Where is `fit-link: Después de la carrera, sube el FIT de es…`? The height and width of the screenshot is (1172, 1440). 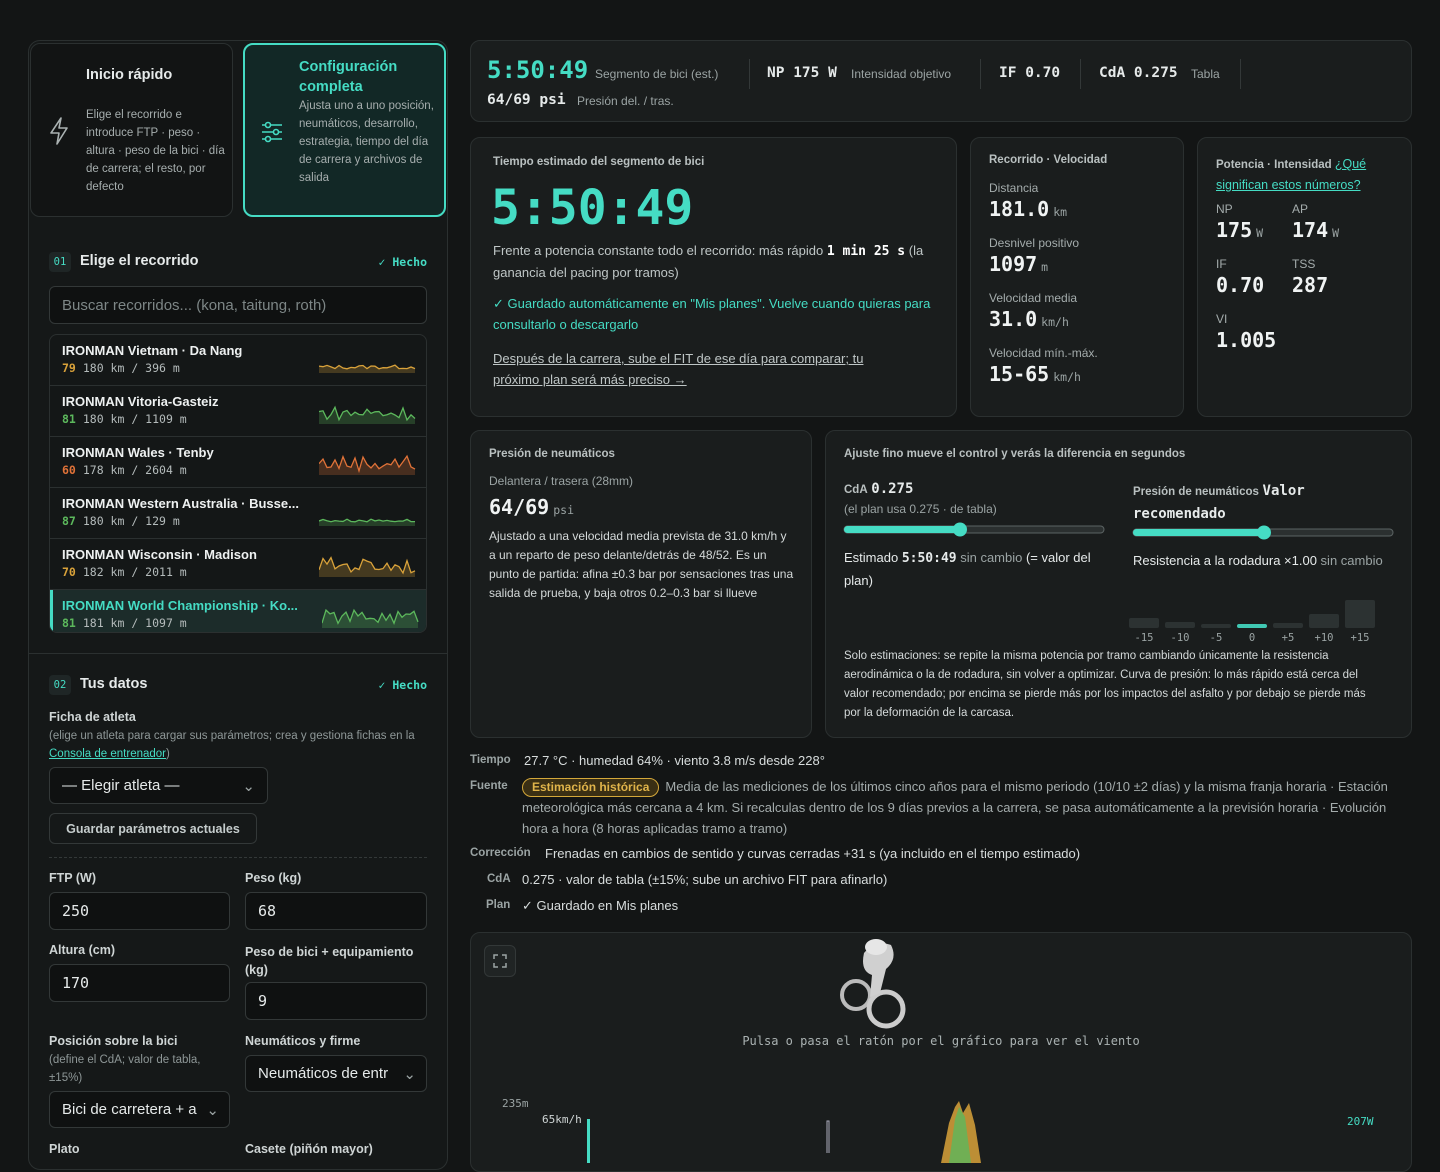 fit-link: Después de la carrera, sube el FIT de es… is located at coordinates (678, 369).